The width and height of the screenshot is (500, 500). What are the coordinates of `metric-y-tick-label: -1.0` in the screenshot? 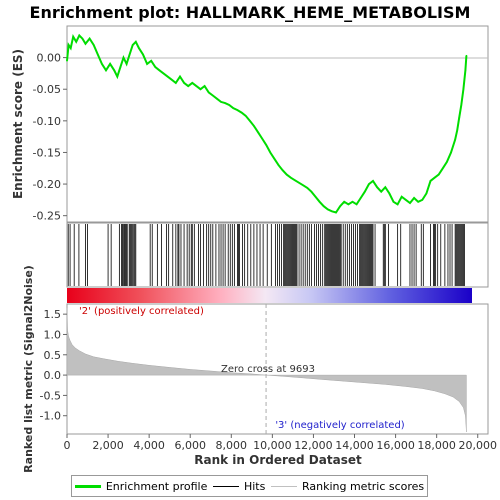 It's located at (50, 416).